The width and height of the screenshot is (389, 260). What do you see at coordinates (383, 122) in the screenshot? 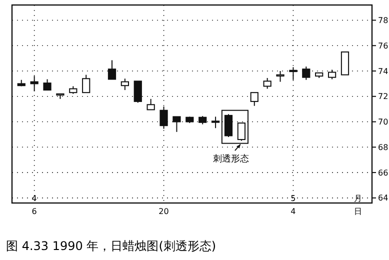
I see `y-tick-label: 70` at bounding box center [383, 122].